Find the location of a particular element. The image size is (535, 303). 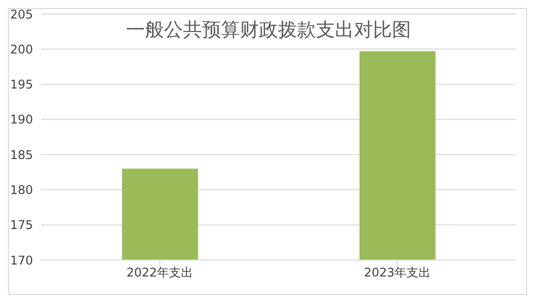

x-tick-label: 2022年支出 is located at coordinates (160, 273).